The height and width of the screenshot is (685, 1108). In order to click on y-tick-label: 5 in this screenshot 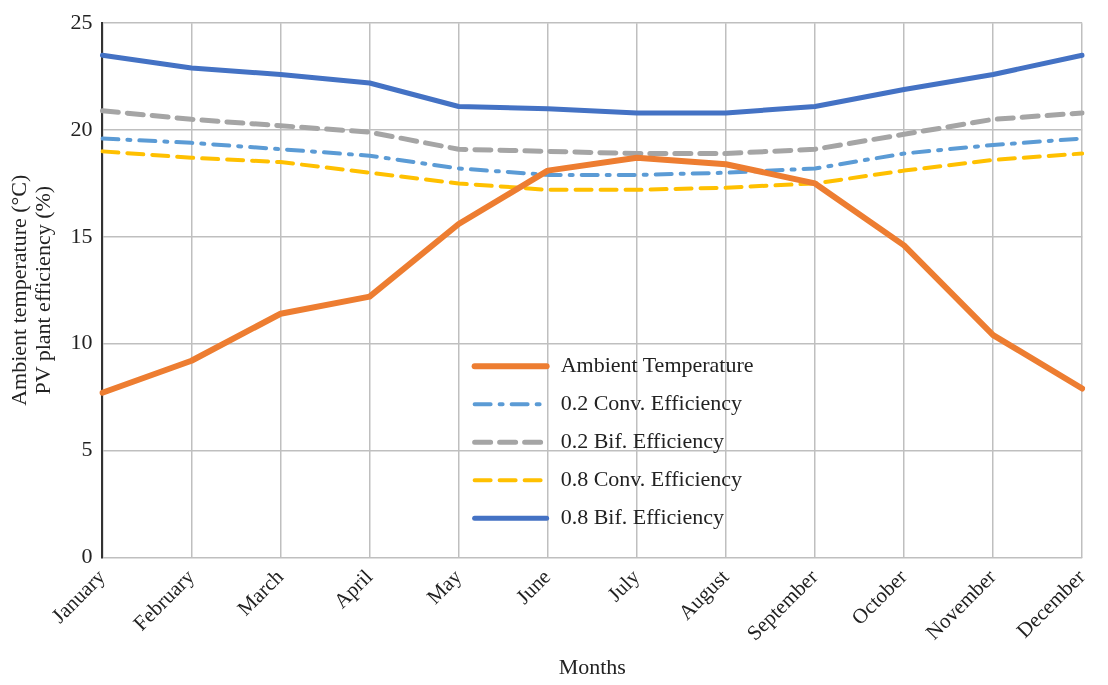, I will do `click(87, 449)`.